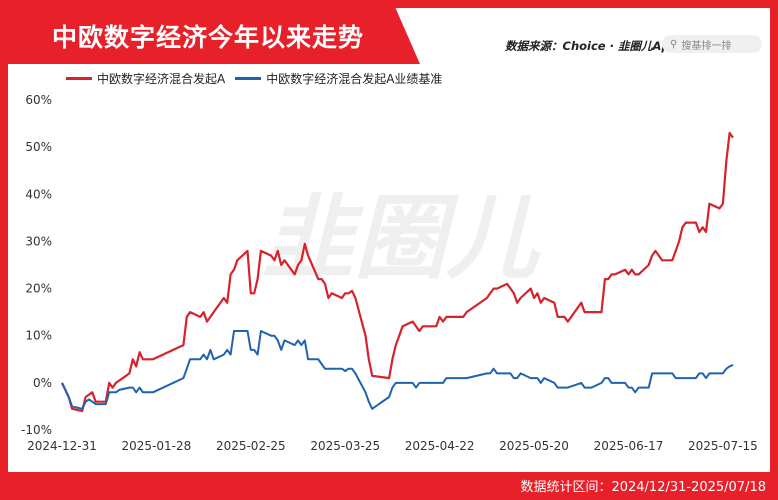  I want to click on y-tick-label: 20%, so click(38, 289).